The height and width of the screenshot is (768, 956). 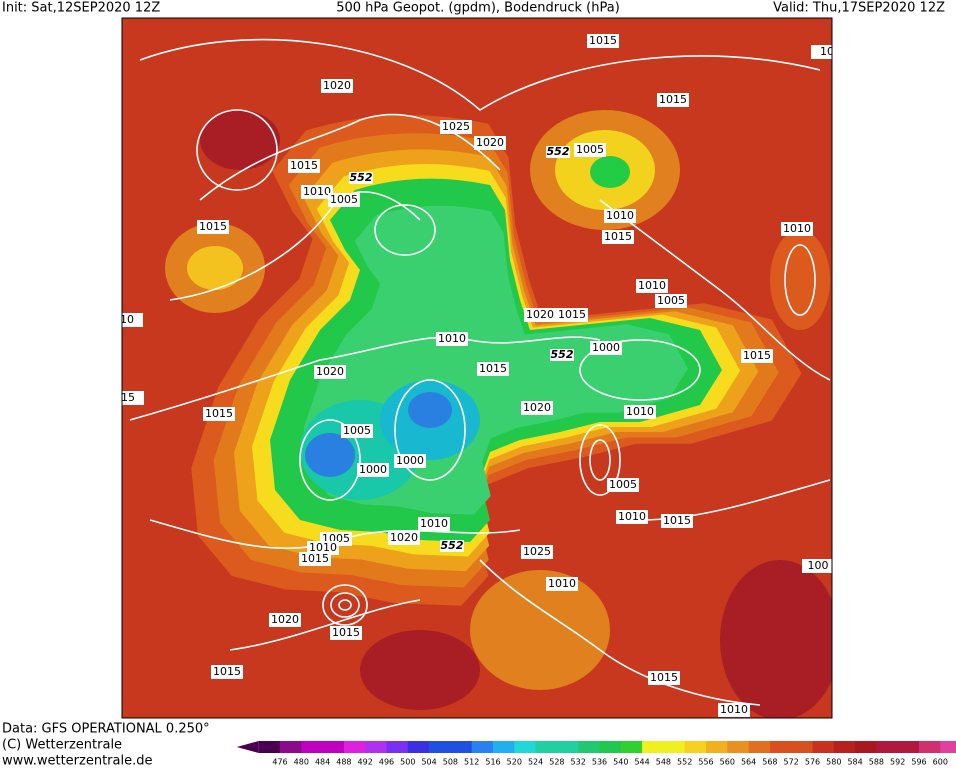 What do you see at coordinates (301, 762) in the screenshot?
I see `colorbar-label: 480` at bounding box center [301, 762].